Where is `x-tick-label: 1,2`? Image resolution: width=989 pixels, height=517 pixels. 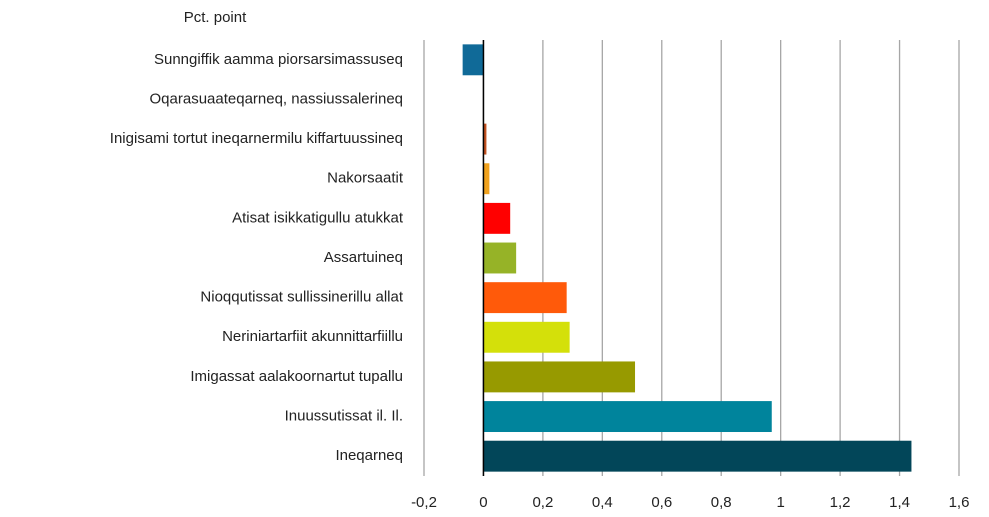 x-tick-label: 1,2 is located at coordinates (840, 502).